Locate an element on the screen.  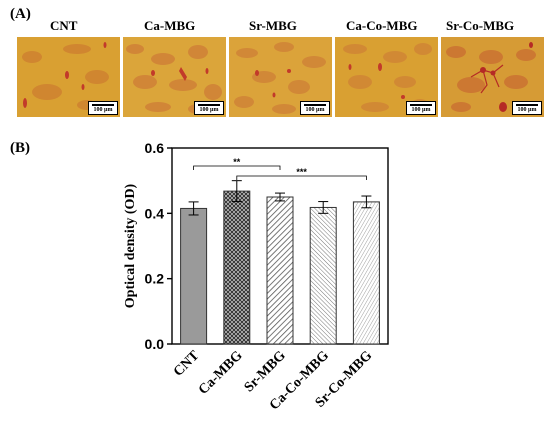
x-tick-label: CNT is located at coordinates (187, 364).